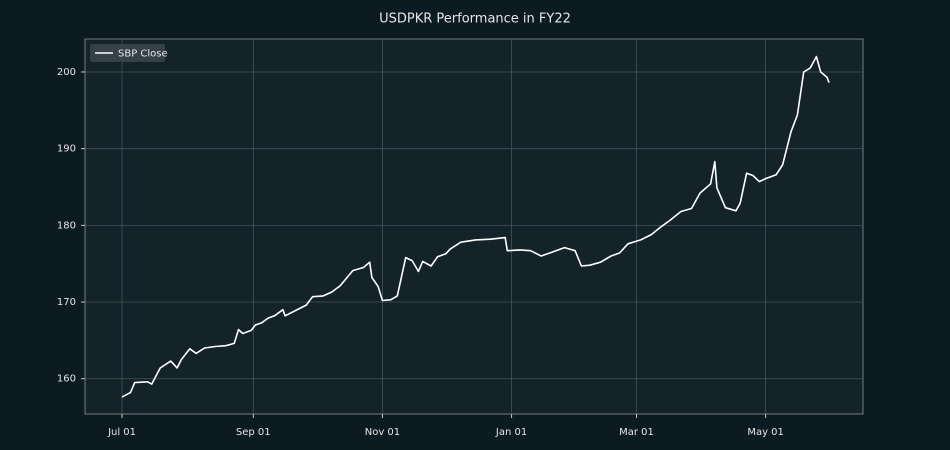 Image resolution: width=950 pixels, height=450 pixels. What do you see at coordinates (66, 72) in the screenshot?
I see `y-tick-label: 200` at bounding box center [66, 72].